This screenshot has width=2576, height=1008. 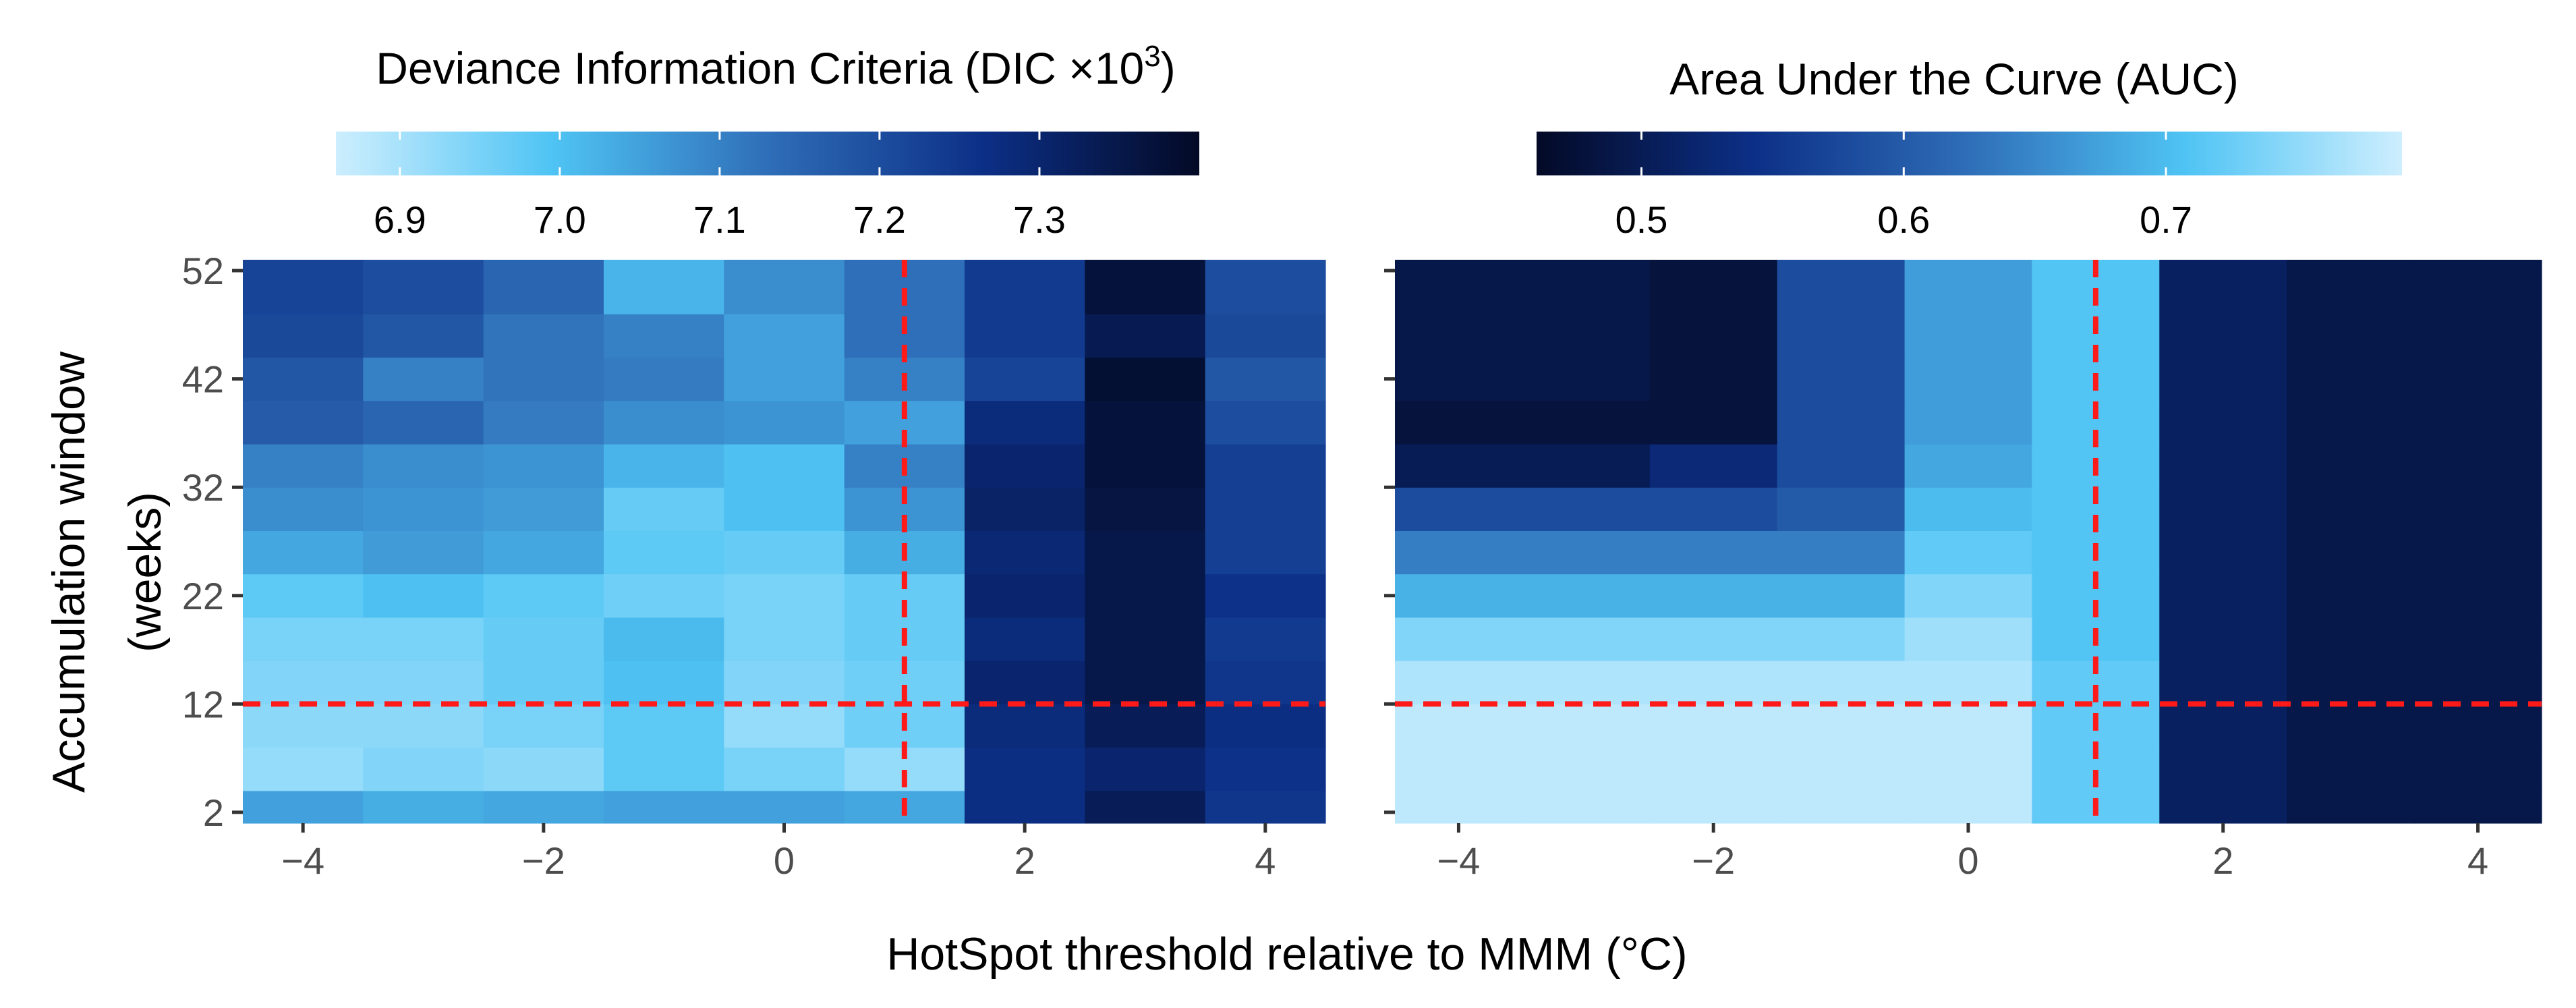 I want to click on x-tick-label: −4, so click(x=302, y=860).